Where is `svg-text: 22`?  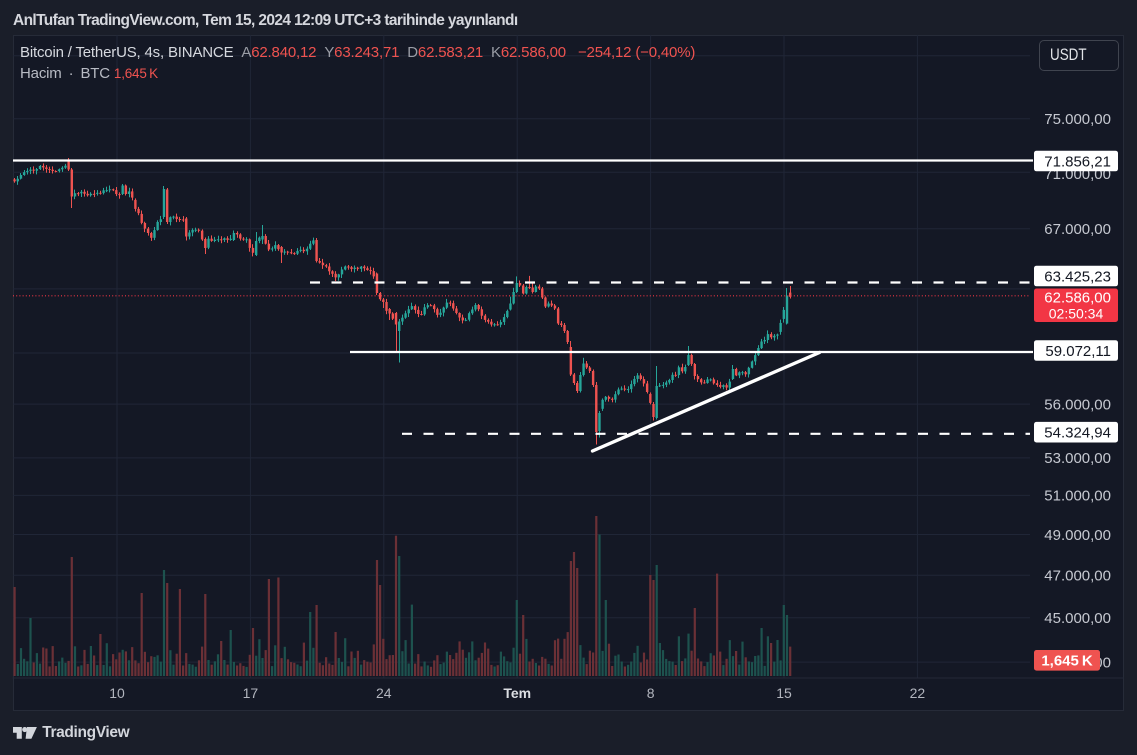
svg-text: 22 is located at coordinates (918, 693).